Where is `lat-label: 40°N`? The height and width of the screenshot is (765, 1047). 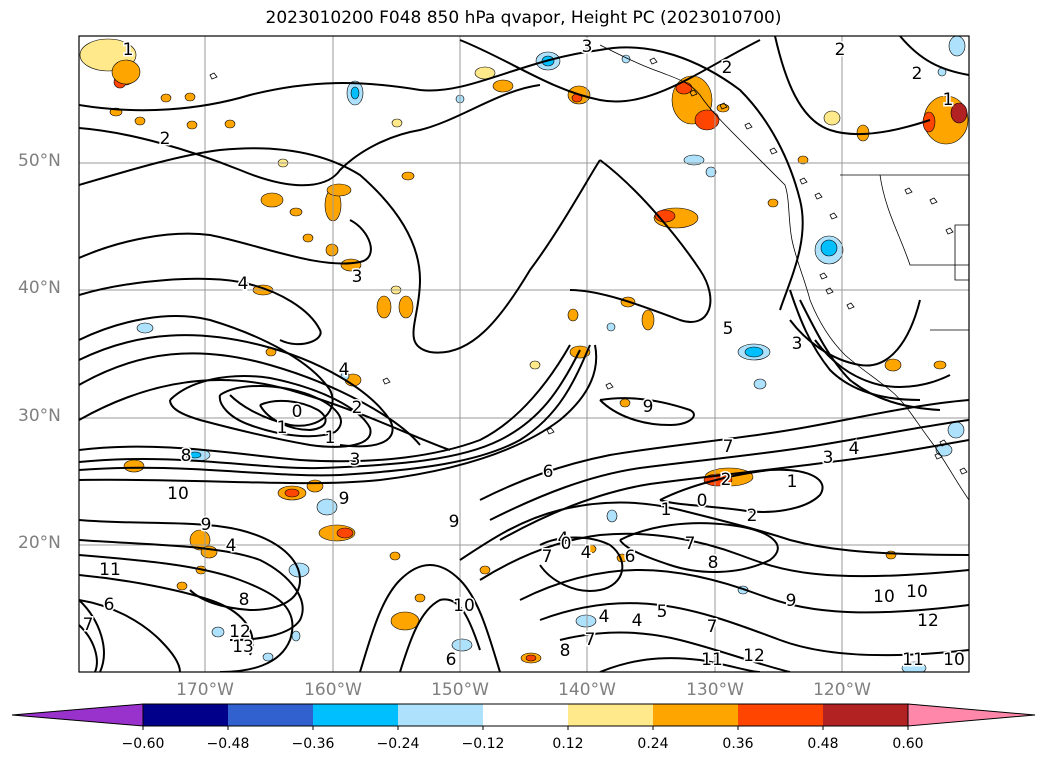 lat-label: 40°N is located at coordinates (39, 288).